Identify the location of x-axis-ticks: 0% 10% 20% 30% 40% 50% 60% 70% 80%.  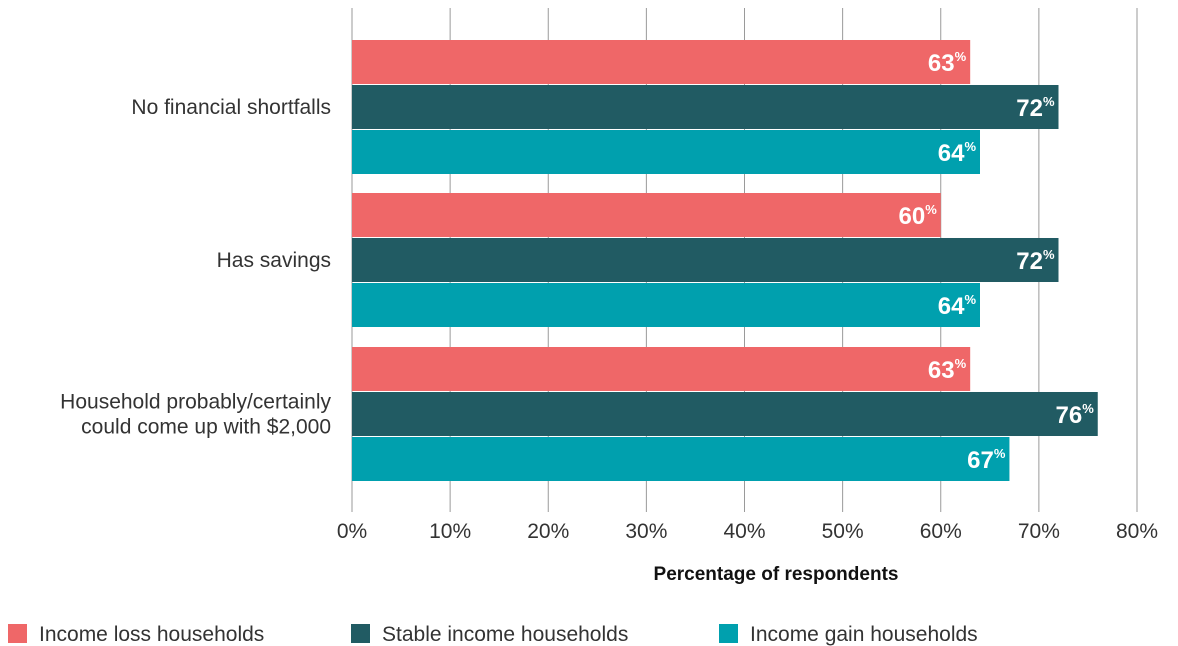
(747, 531).